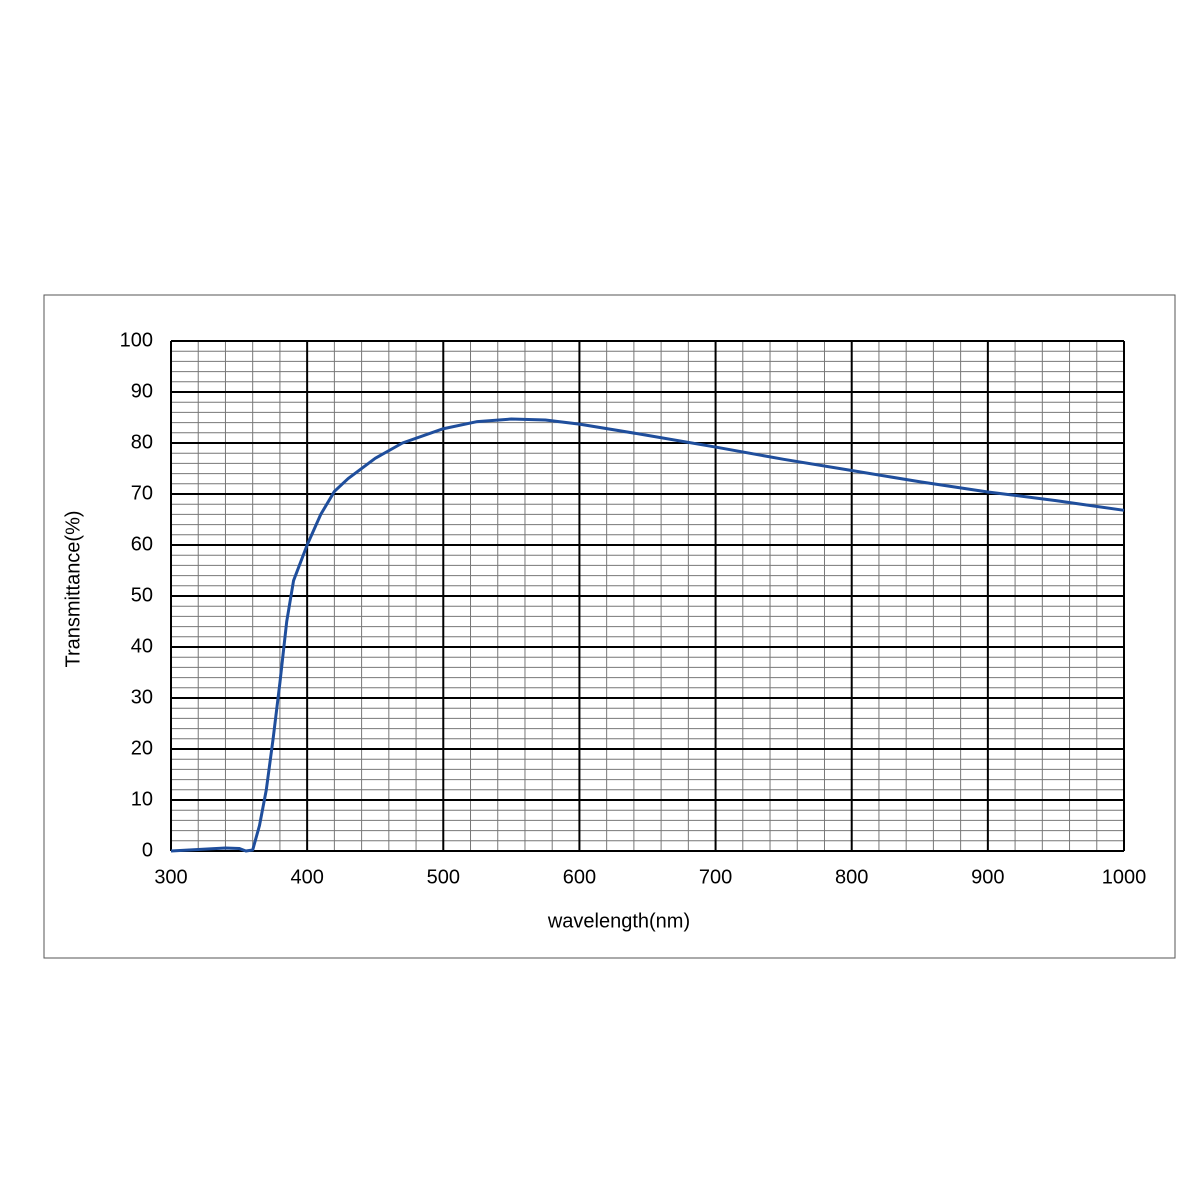 Image resolution: width=1200 pixels, height=1200 pixels. What do you see at coordinates (142, 493) in the screenshot?
I see `y-tick-label: 70` at bounding box center [142, 493].